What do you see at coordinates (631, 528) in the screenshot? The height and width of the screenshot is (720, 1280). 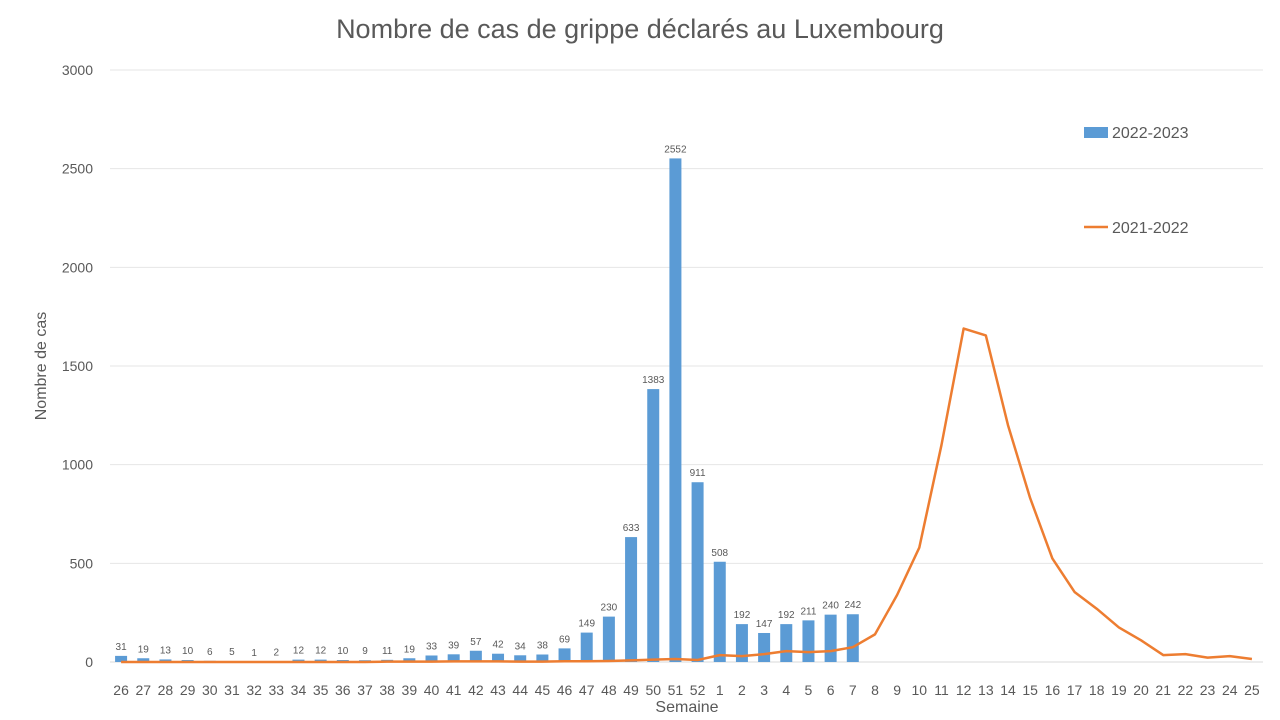 I see `data-label: 633` at bounding box center [631, 528].